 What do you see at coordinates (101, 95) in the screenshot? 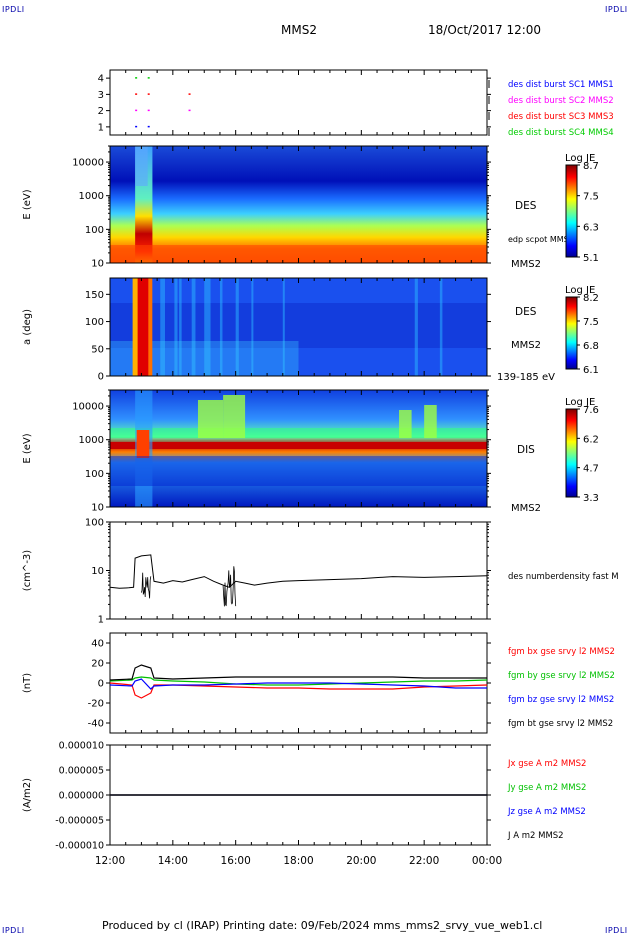
I see `y-tick-label: 3` at bounding box center [101, 95].